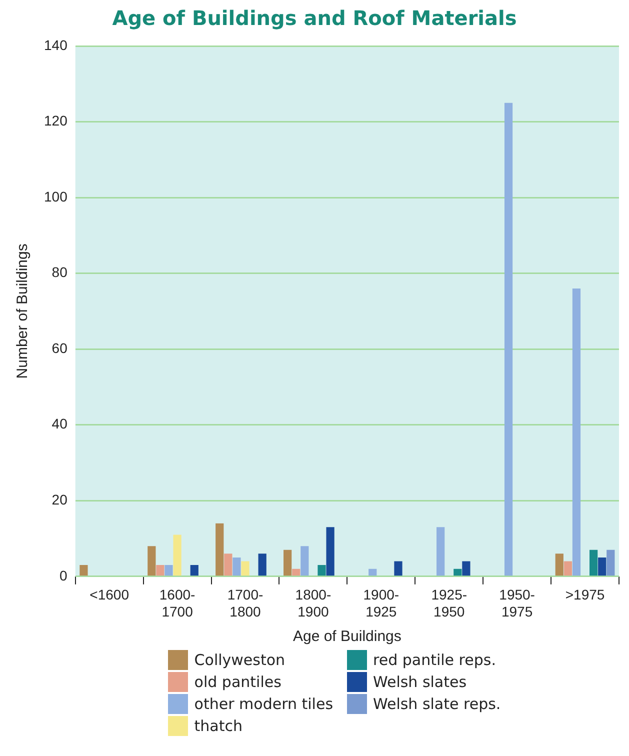 This screenshot has height=756, width=629. I want to click on y-tick-label: 40, so click(60, 424).